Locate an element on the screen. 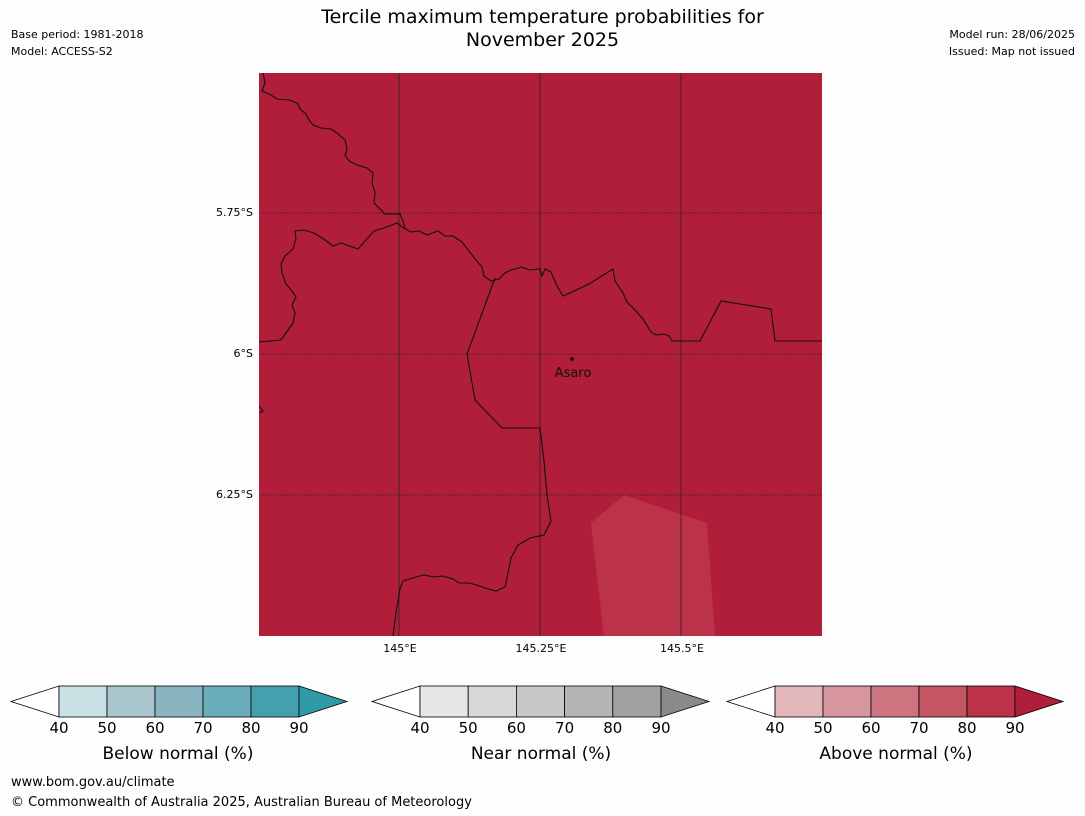  below-normal-colorbar is located at coordinates (179, 701).